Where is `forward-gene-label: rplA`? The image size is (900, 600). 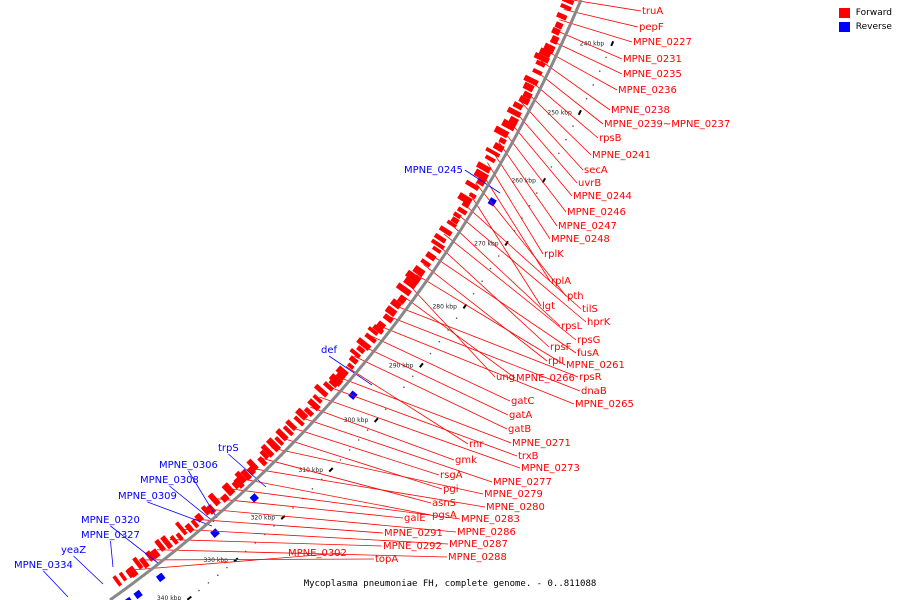 forward-gene-label: rplA is located at coordinates (561, 281).